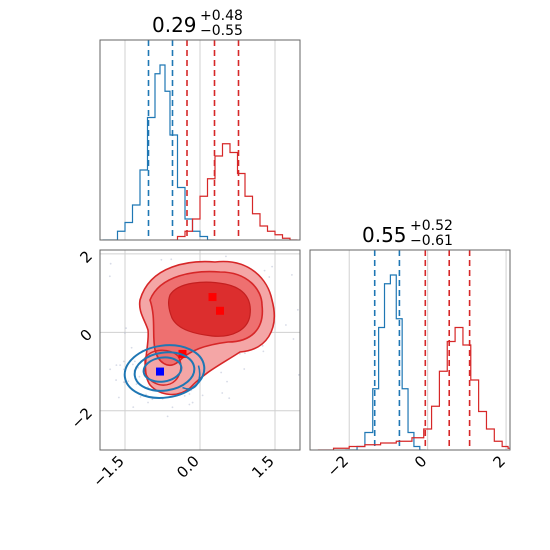 This screenshot has height=550, width=550. Describe the element at coordinates (188, 467) in the screenshot. I see `x-tick-label: 0.0` at that location.